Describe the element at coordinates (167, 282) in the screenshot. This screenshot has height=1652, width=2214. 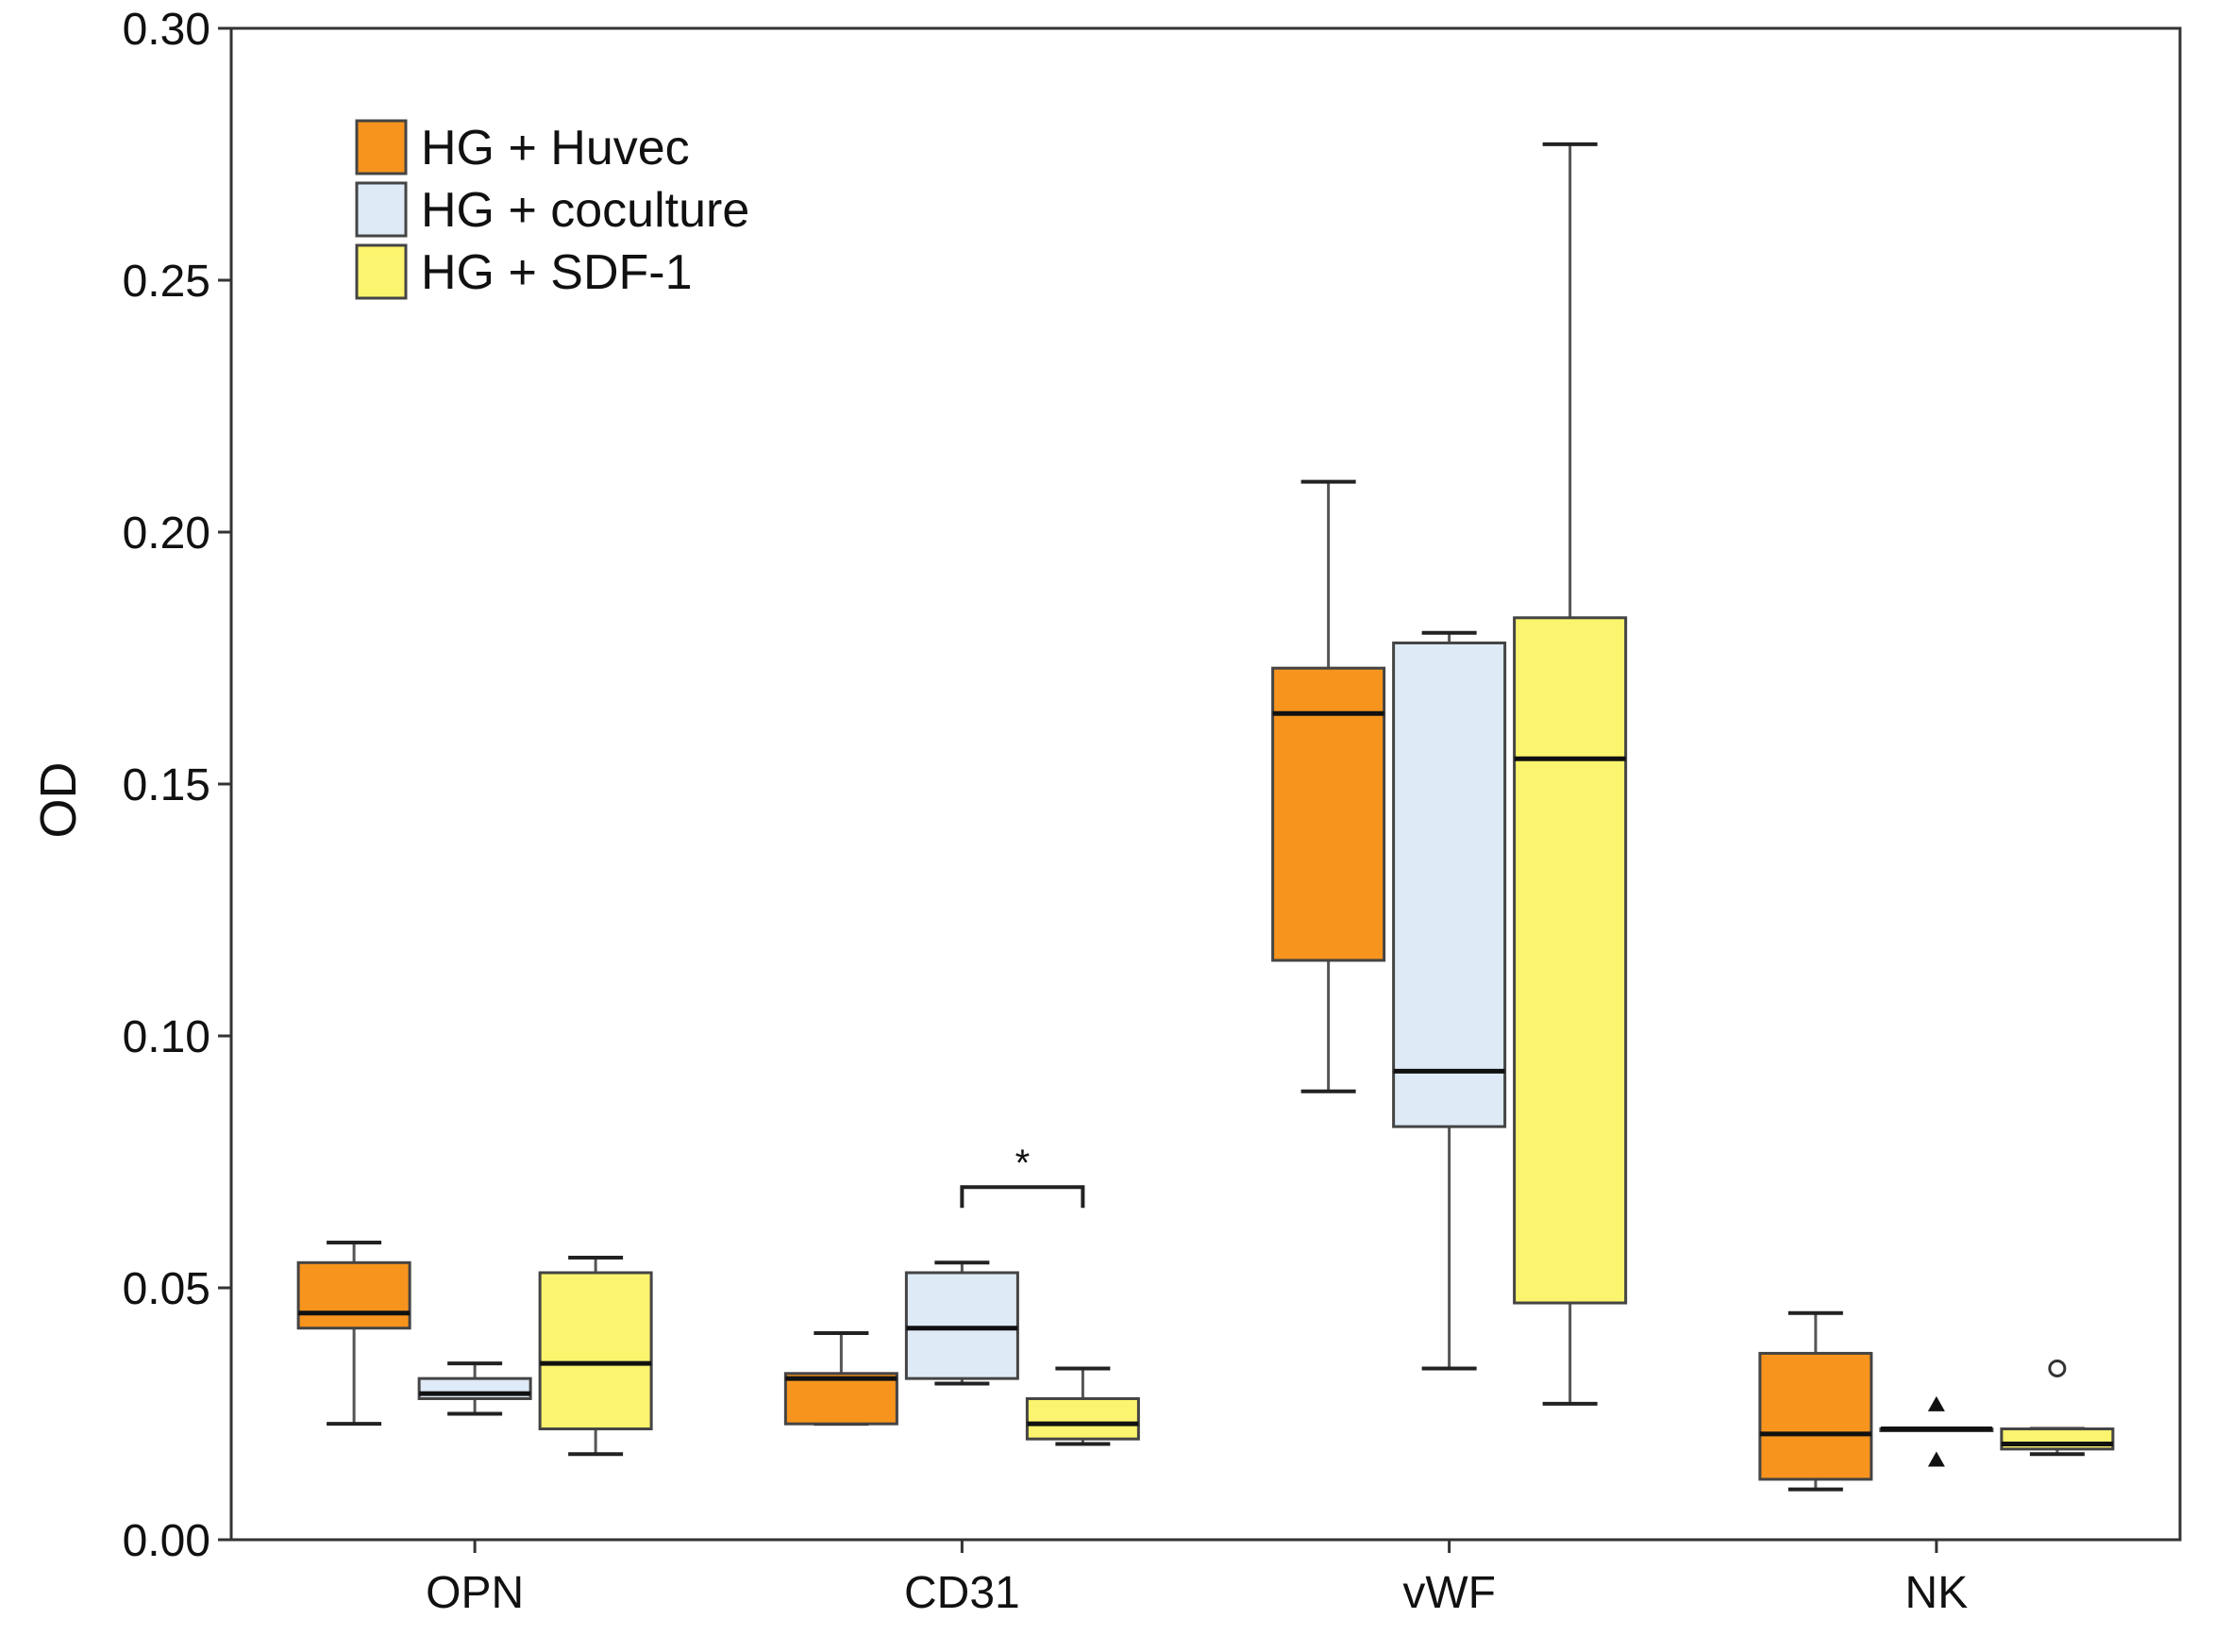
I see `y-tick-label: 0.25` at that location.